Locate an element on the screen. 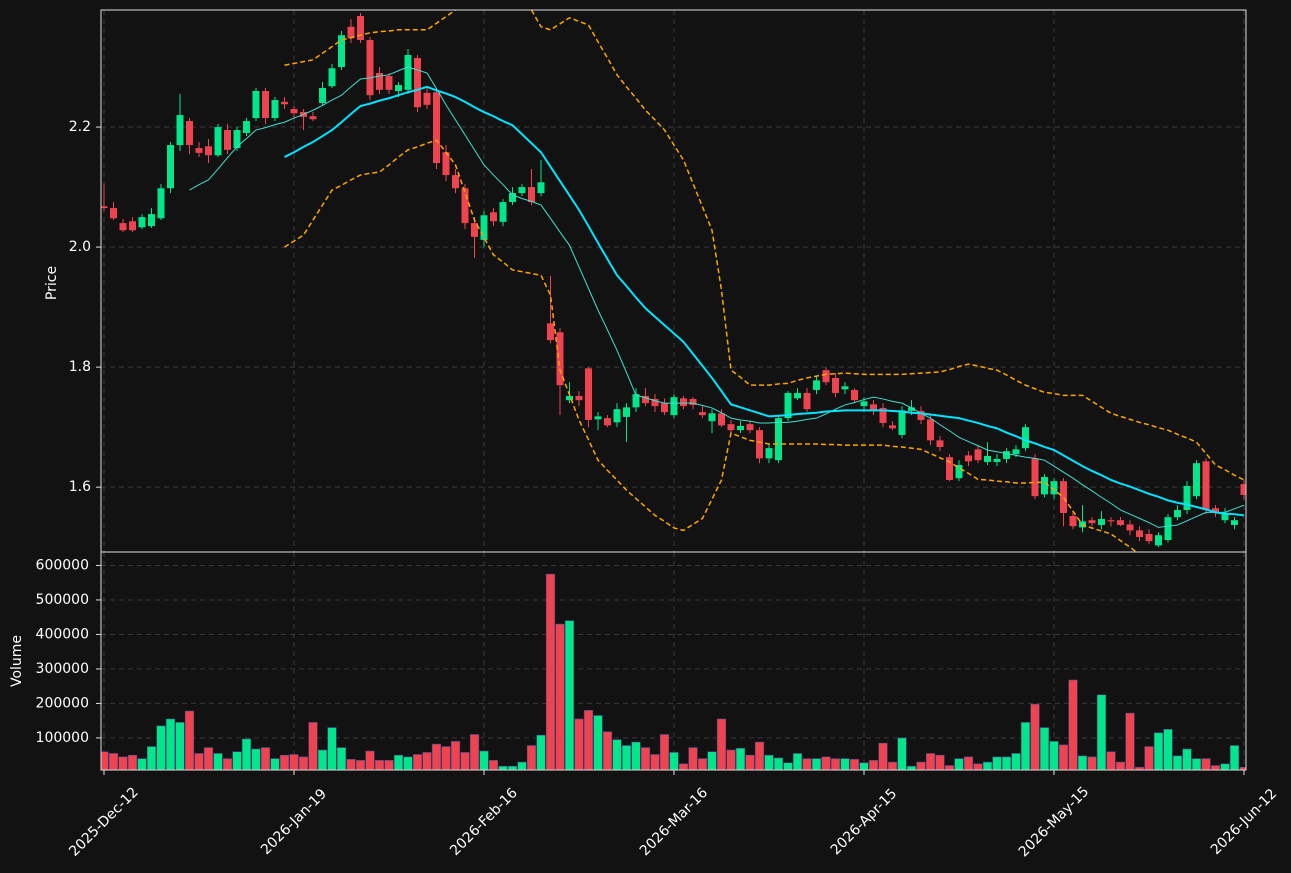  y-tick-label: 100000 is located at coordinates (62, 738).